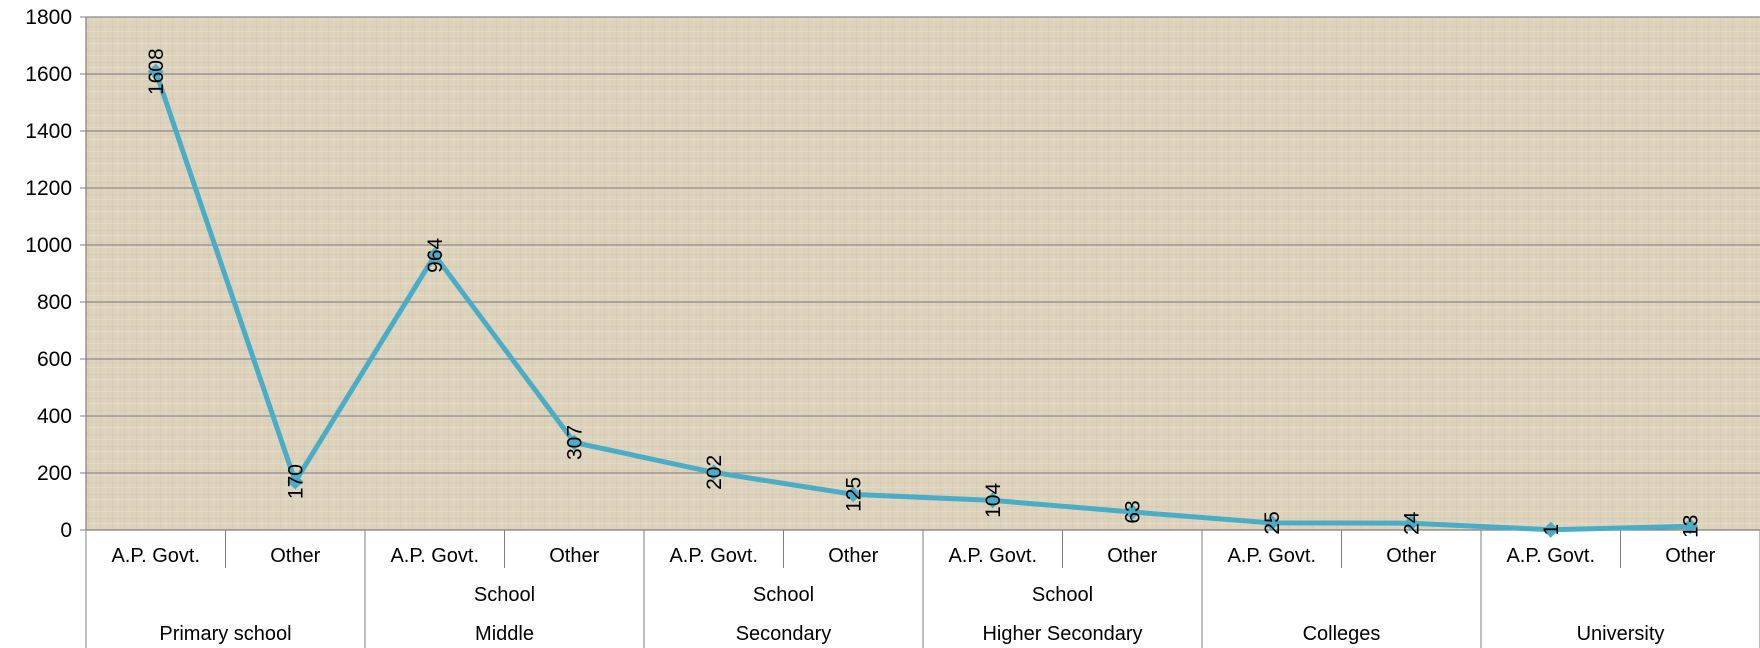 The width and height of the screenshot is (1760, 648). I want to click on y-tick-label: 1800, so click(48, 17).